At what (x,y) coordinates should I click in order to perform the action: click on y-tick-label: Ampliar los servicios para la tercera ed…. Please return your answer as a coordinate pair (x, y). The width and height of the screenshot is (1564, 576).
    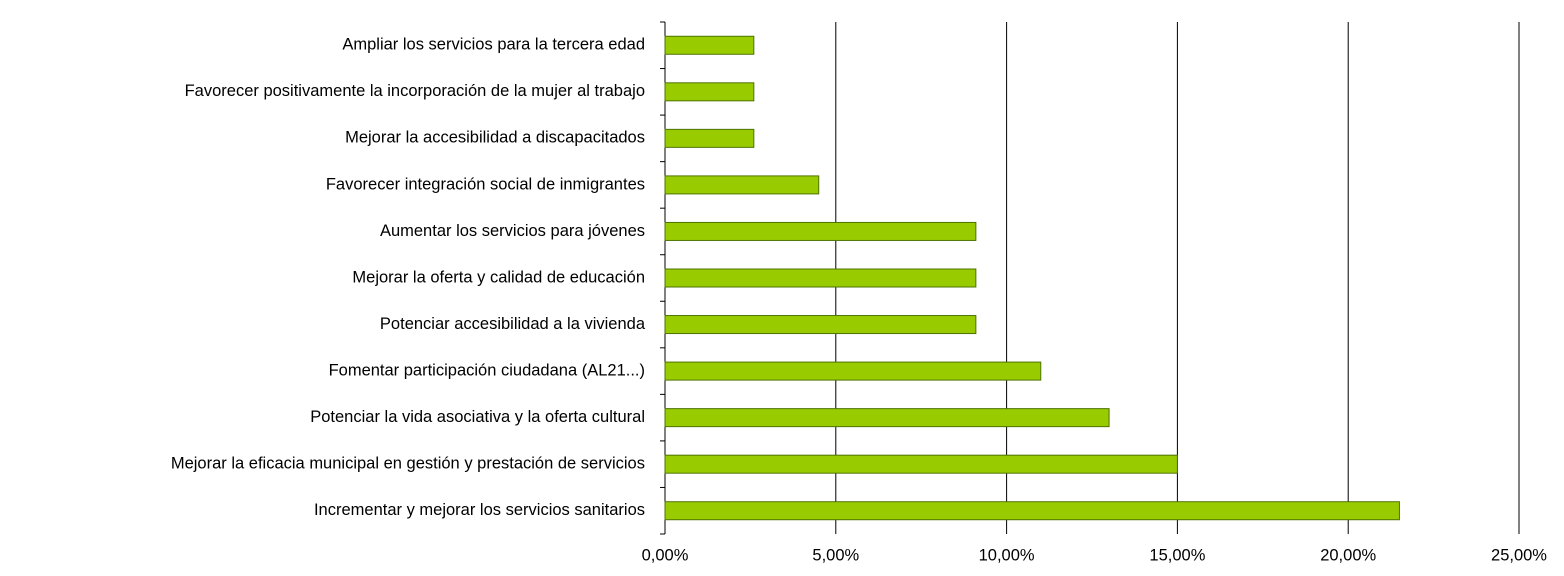
    Looking at the image, I should click on (493, 45).